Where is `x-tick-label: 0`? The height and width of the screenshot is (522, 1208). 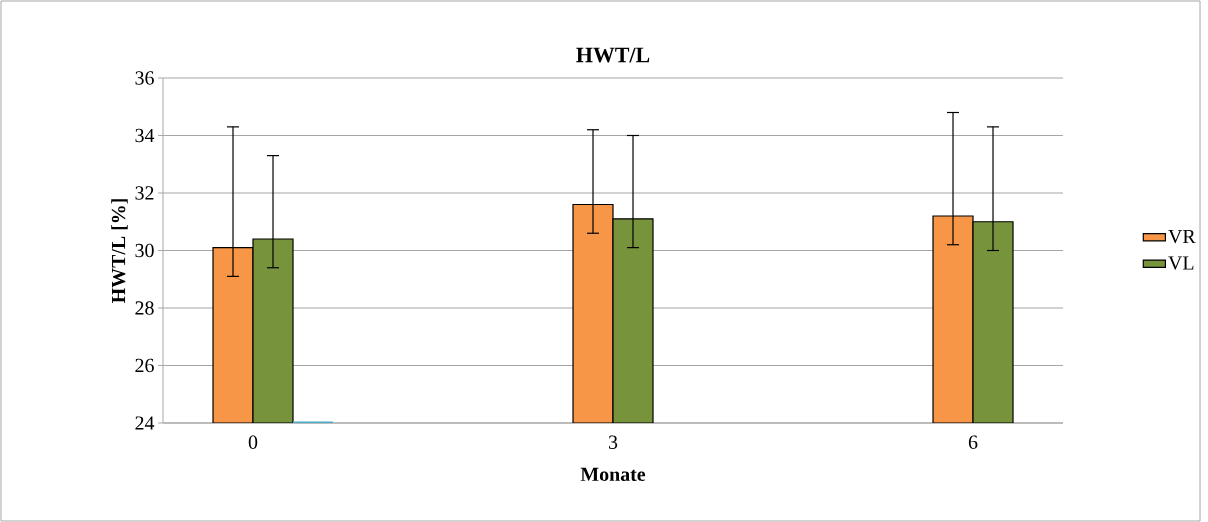 x-tick-label: 0 is located at coordinates (253, 442).